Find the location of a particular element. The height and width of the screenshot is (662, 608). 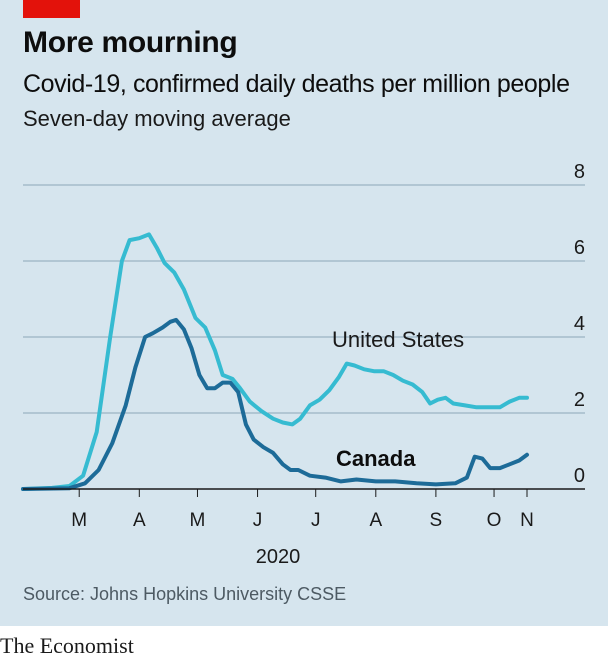

x-tick-label: O is located at coordinates (494, 520).